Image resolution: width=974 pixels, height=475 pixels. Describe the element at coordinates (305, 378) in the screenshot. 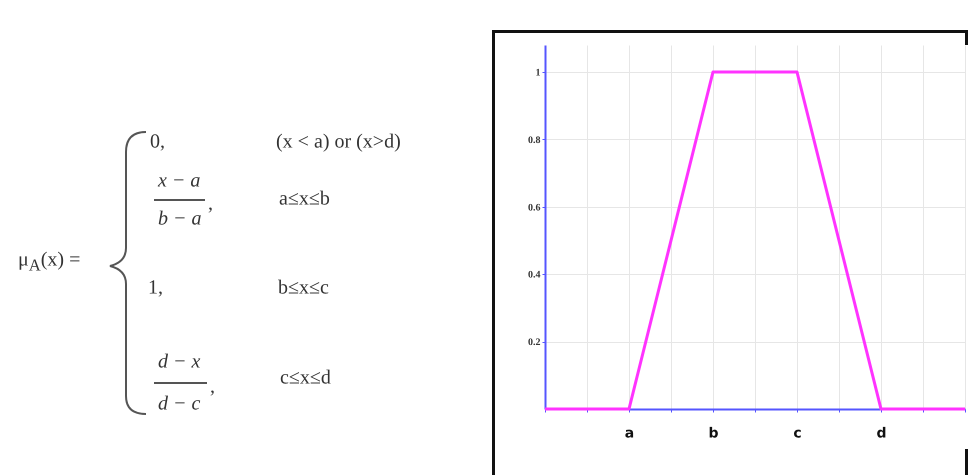

I see `text: c≤x≤d` at that location.